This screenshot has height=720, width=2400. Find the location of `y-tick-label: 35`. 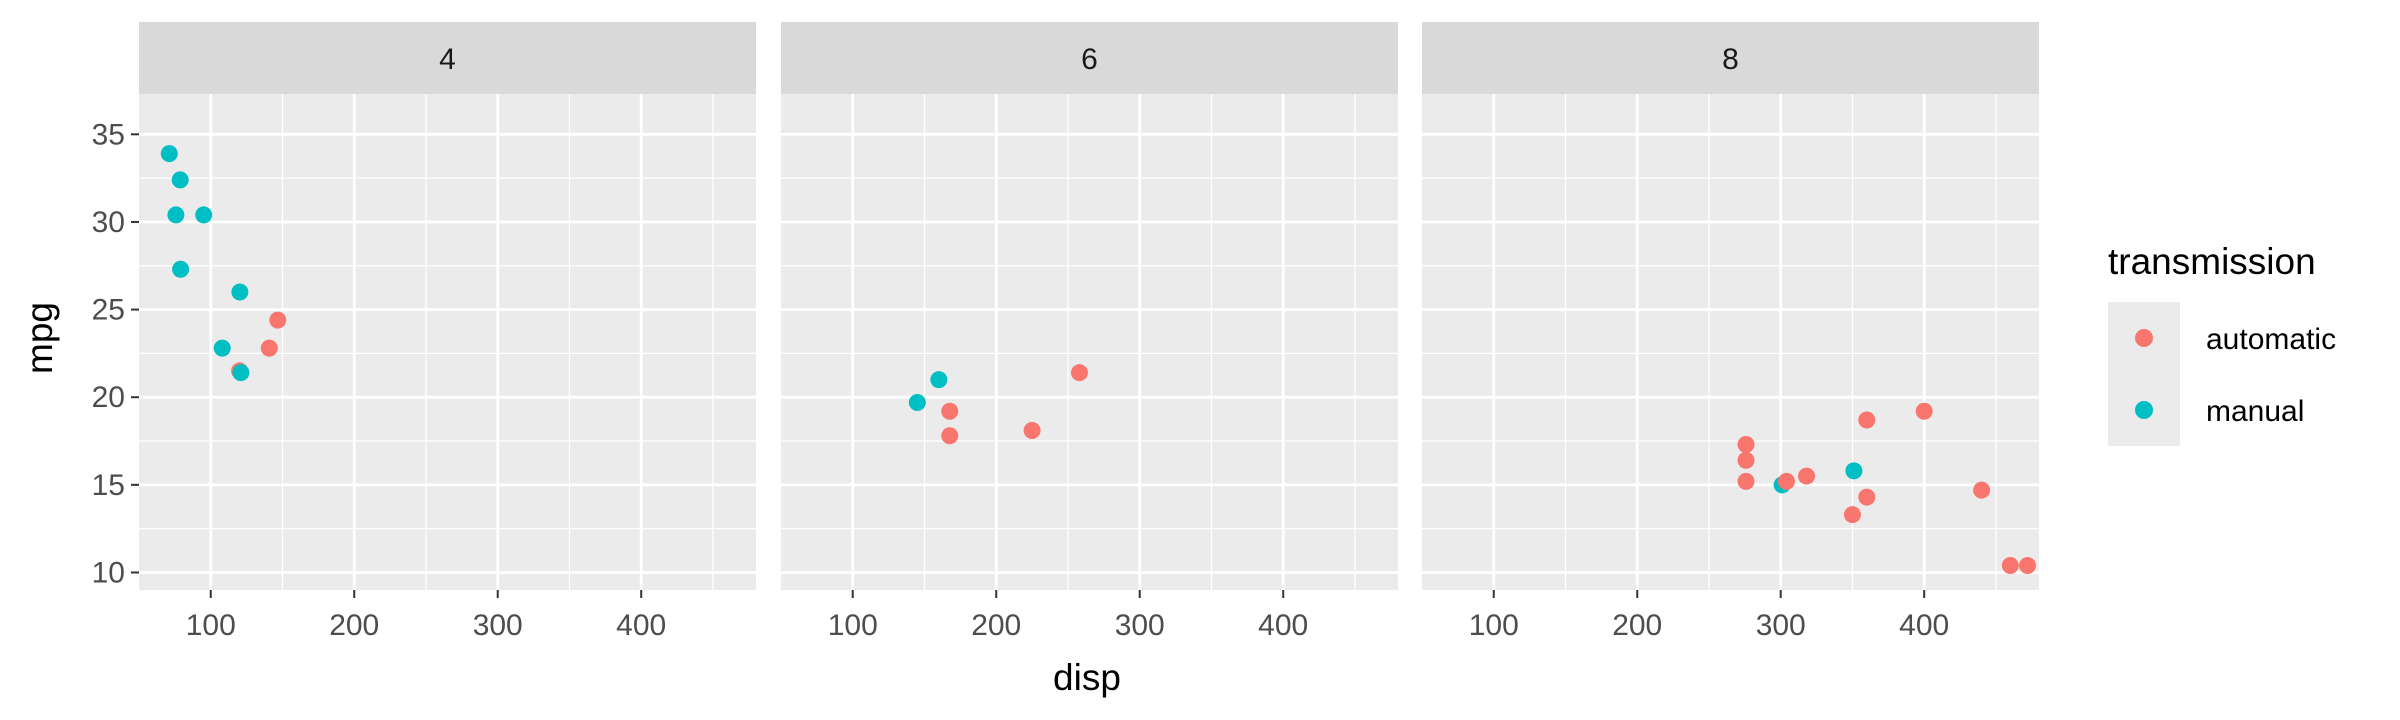

y-tick-label: 35 is located at coordinates (108, 134).